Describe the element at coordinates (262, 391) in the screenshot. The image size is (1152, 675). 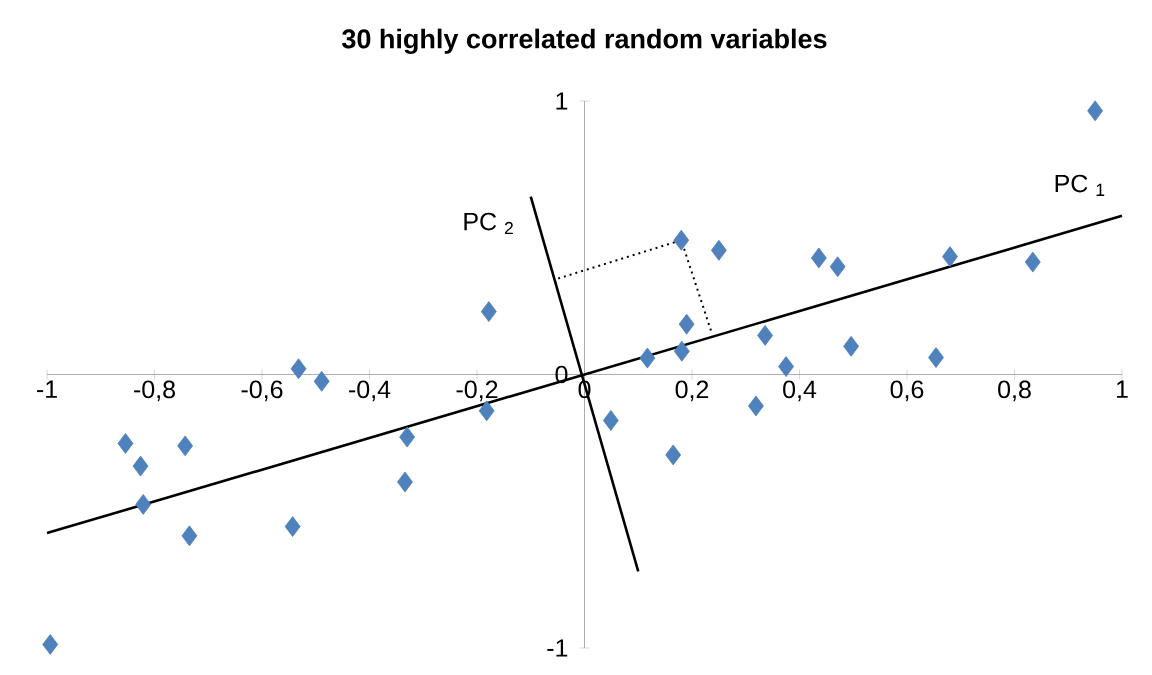
I see `x-tick-label: -0,6` at that location.